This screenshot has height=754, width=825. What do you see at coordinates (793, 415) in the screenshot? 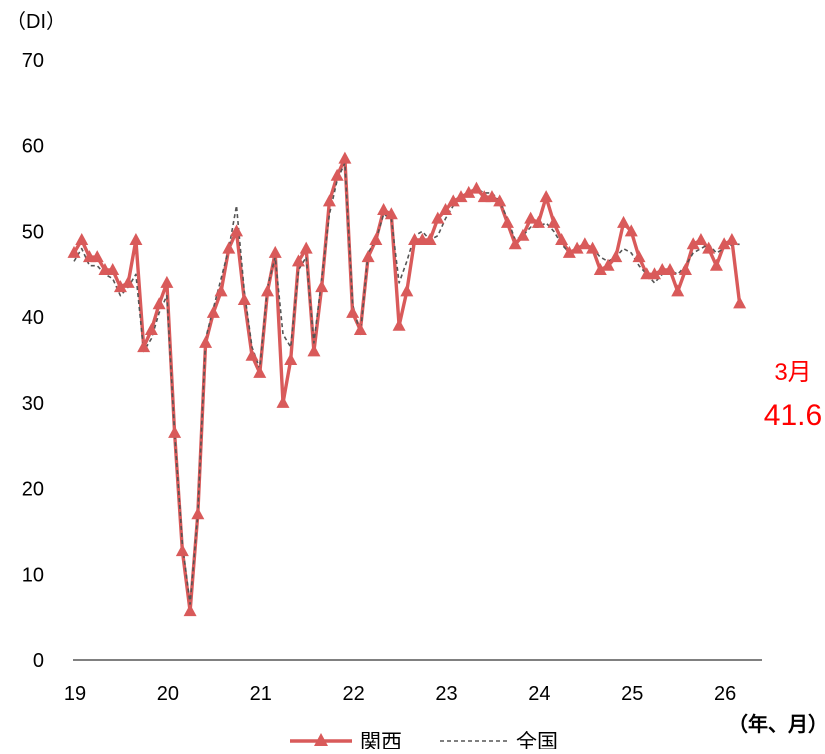
I see `annotation-value: 41.6` at bounding box center [793, 415].